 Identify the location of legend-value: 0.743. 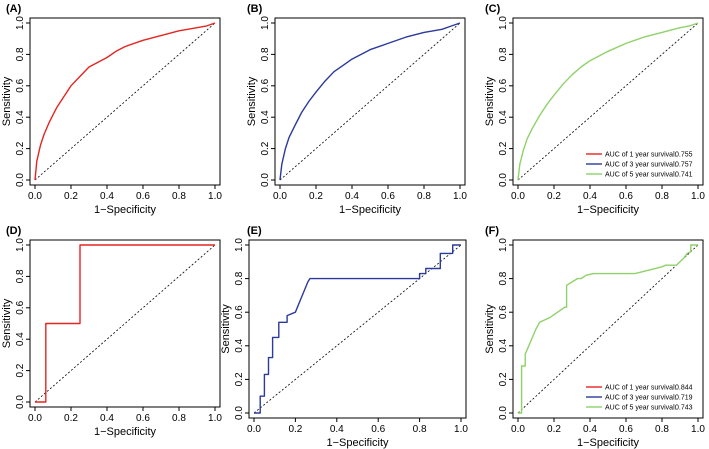
(684, 408).